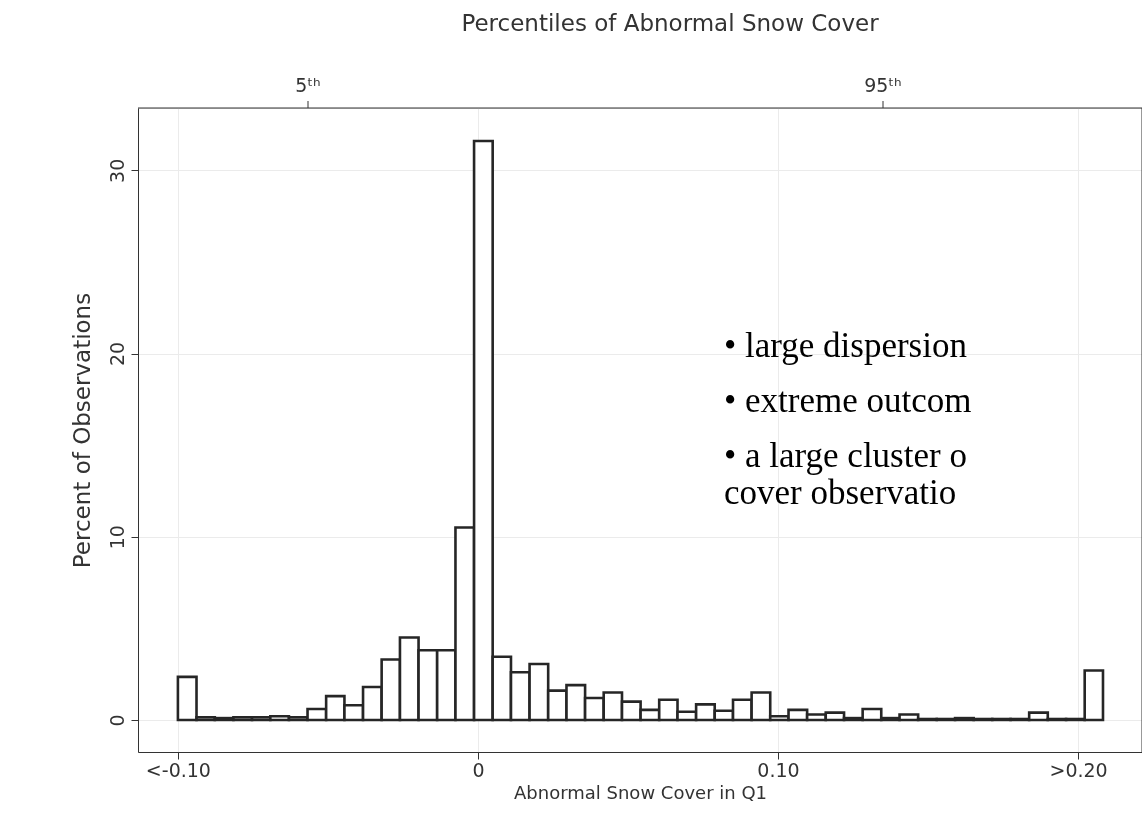  What do you see at coordinates (116, 354) in the screenshot?
I see `y-tick-label: 20` at bounding box center [116, 354].